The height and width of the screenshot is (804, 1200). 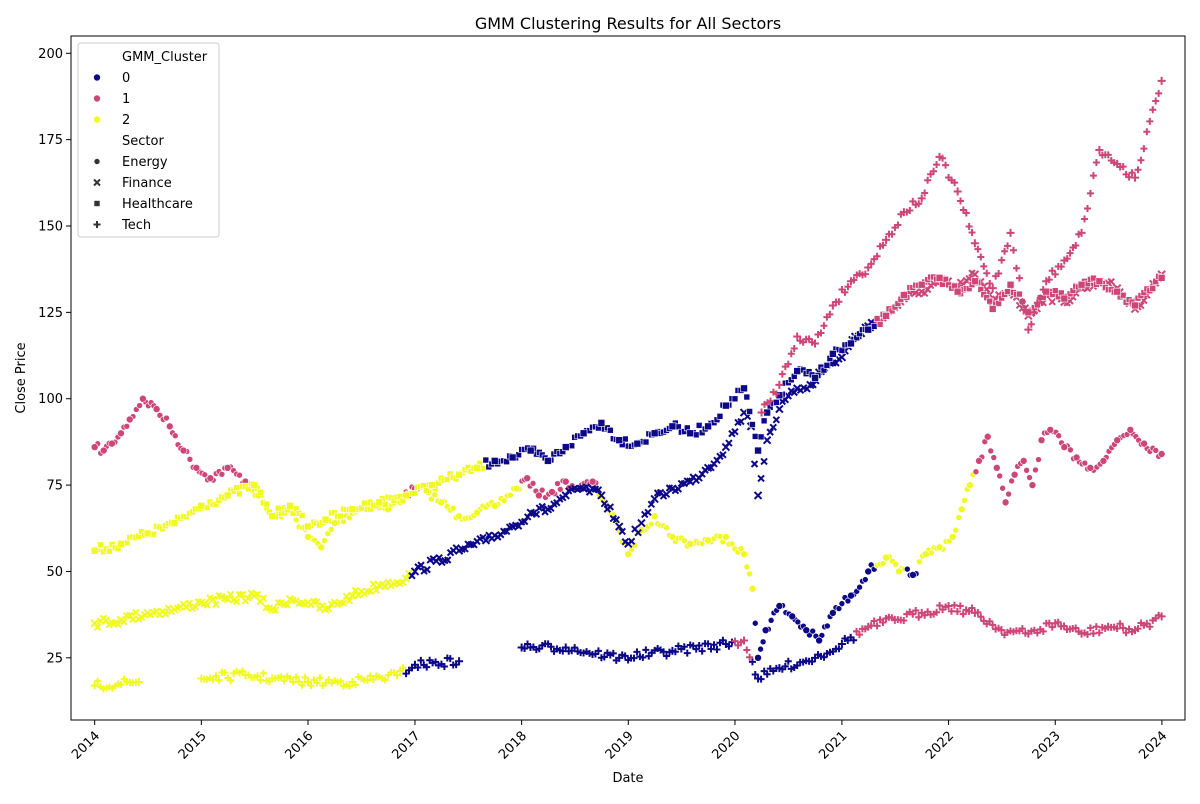 What do you see at coordinates (147, 183) in the screenshot?
I see `legend-sector-label: Finance` at bounding box center [147, 183].